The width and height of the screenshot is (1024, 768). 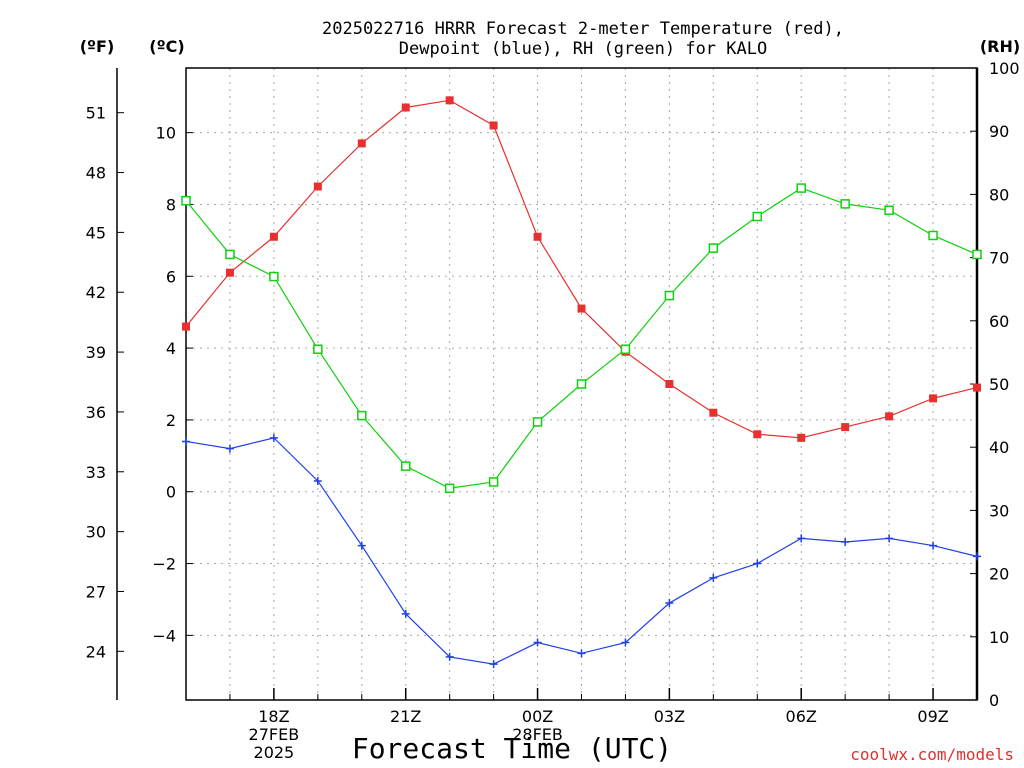 I want to click on fahrenheit-tick-label: 48, so click(x=96, y=173).